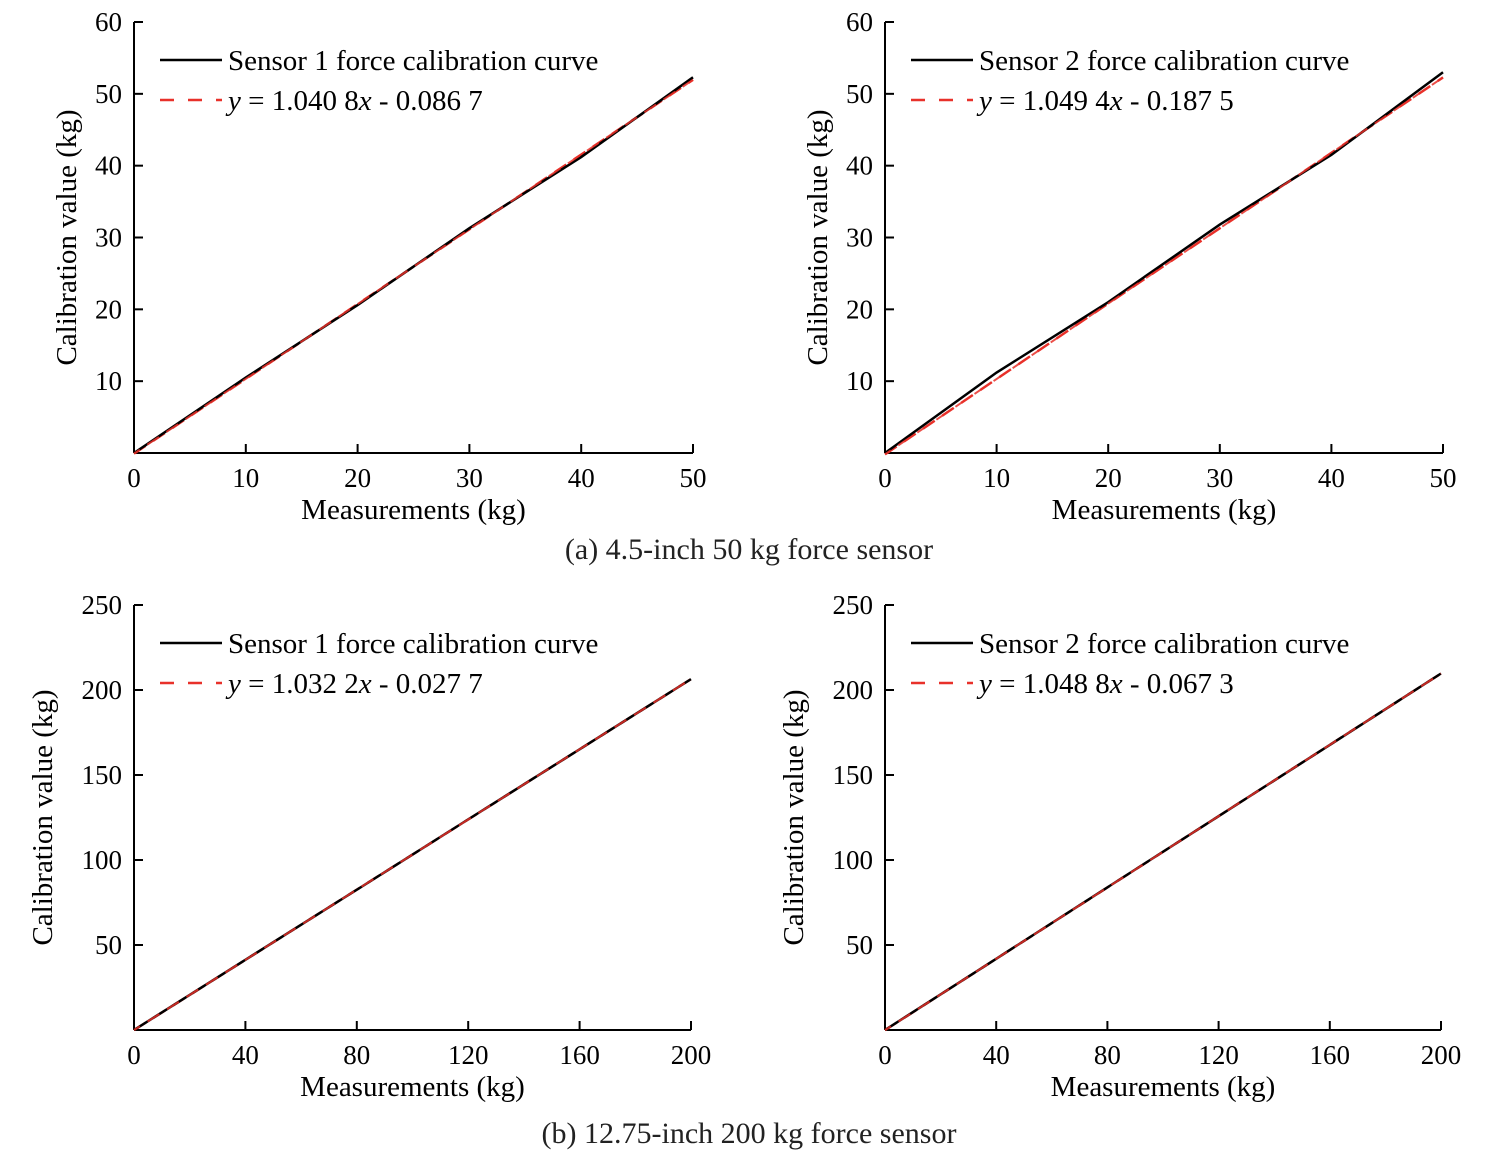 The image size is (1497, 1158). What do you see at coordinates (749, 549) in the screenshot?
I see `caption-a: (a) 4.5-inch 50 kg force sensor` at bounding box center [749, 549].